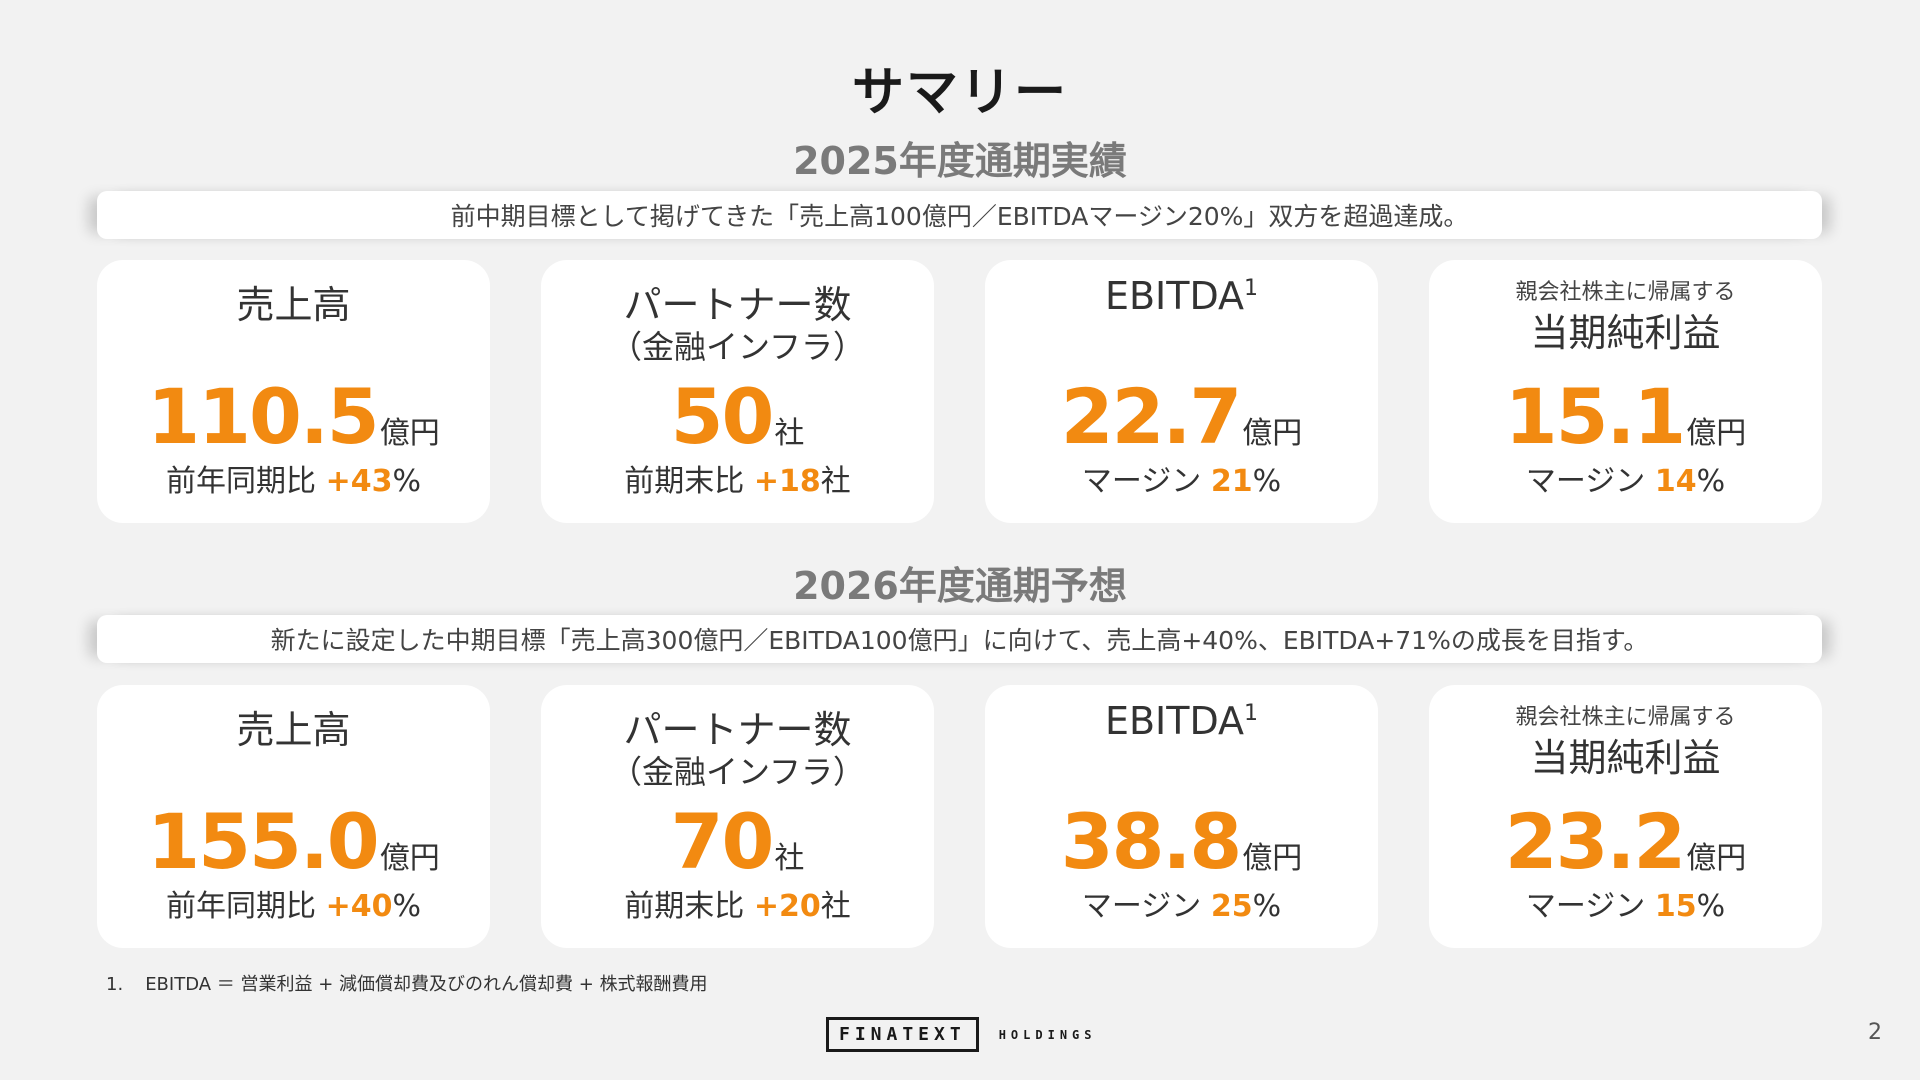 This screenshot has width=1920, height=1080. What do you see at coordinates (960, 161) in the screenshot?
I see `section-heading-2025: 2025年度通期実績` at bounding box center [960, 161].